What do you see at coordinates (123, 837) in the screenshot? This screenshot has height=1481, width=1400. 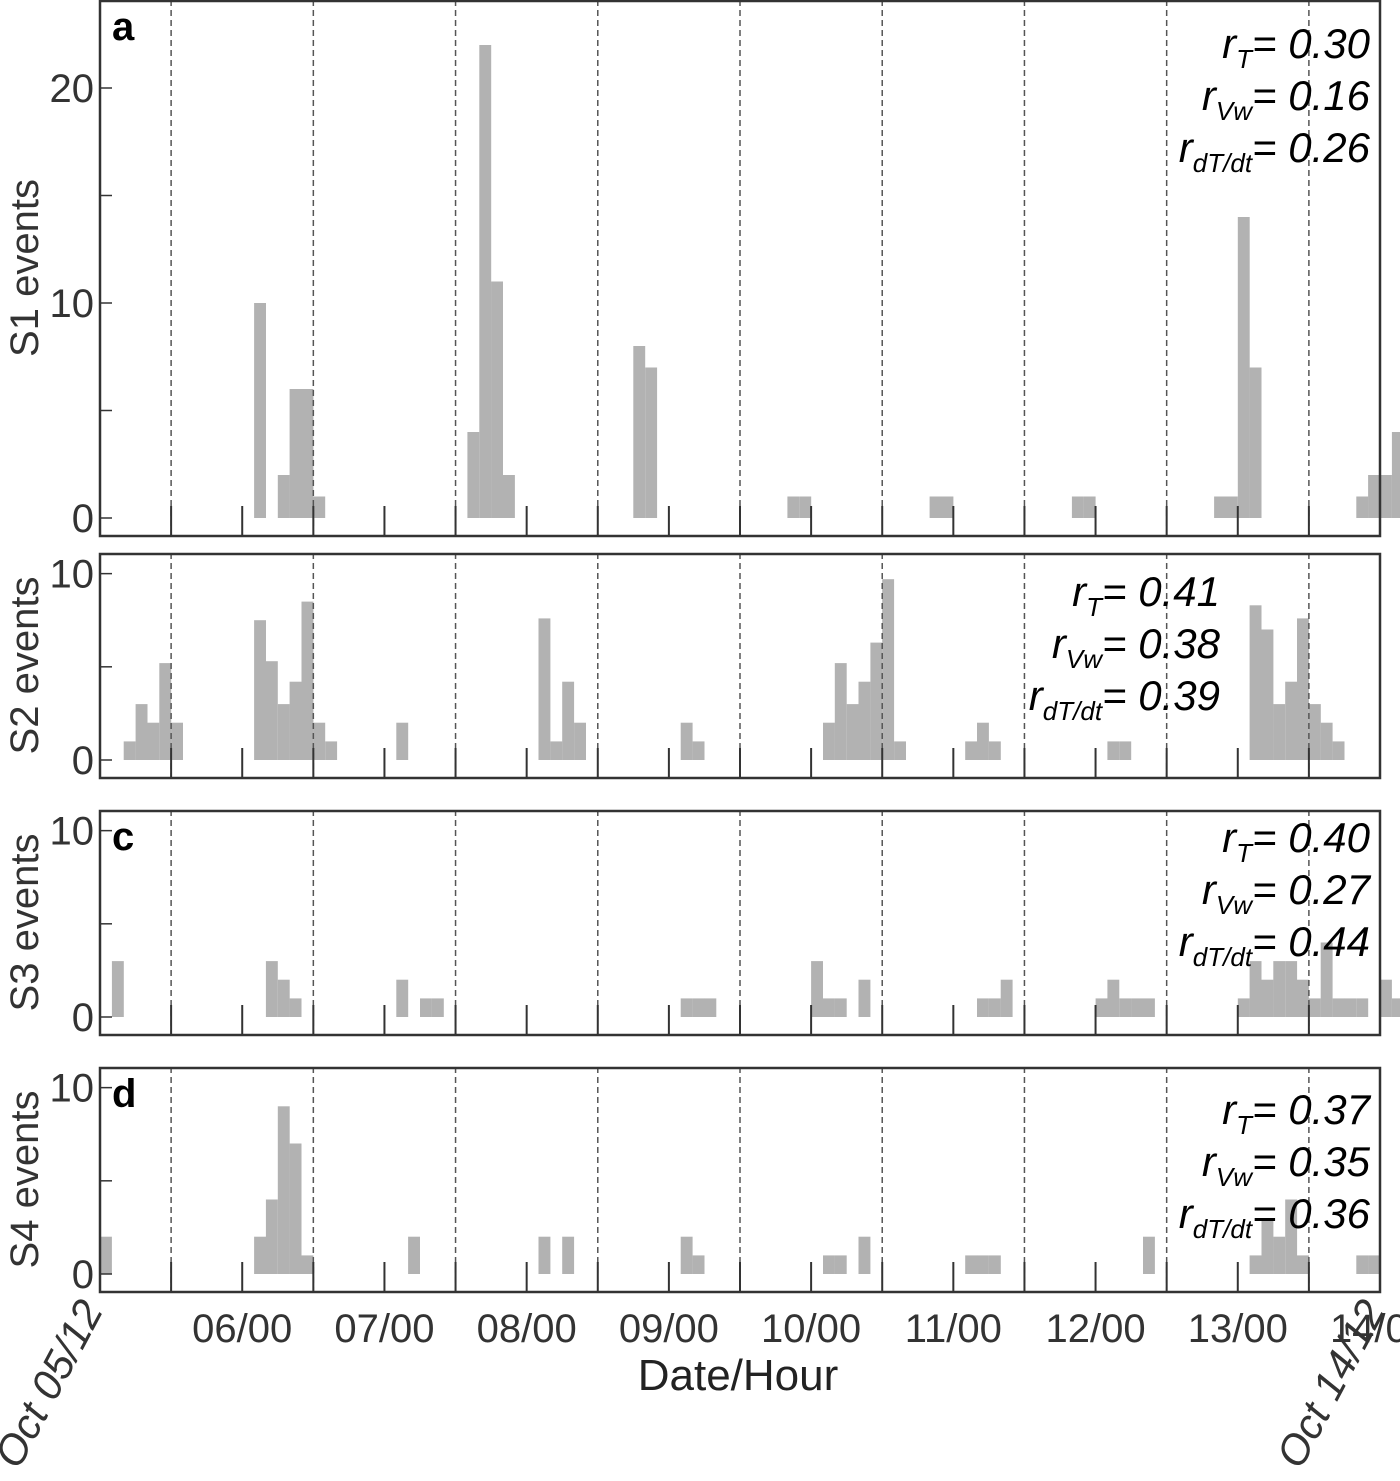 I see `panel-label: c` at bounding box center [123, 837].